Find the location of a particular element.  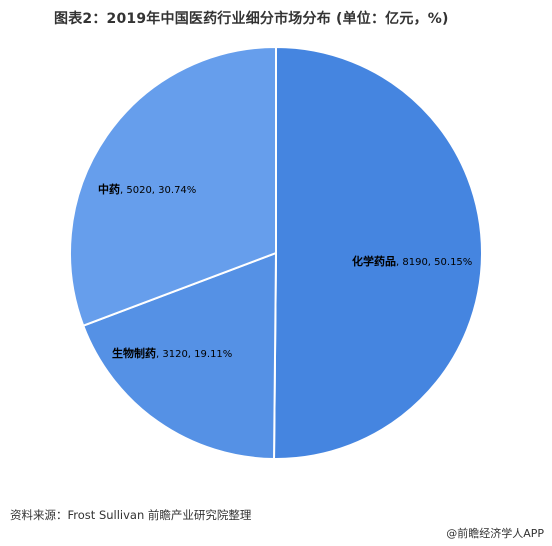

slice-label: 中药, 5020, 30.74% is located at coordinates (147, 189).